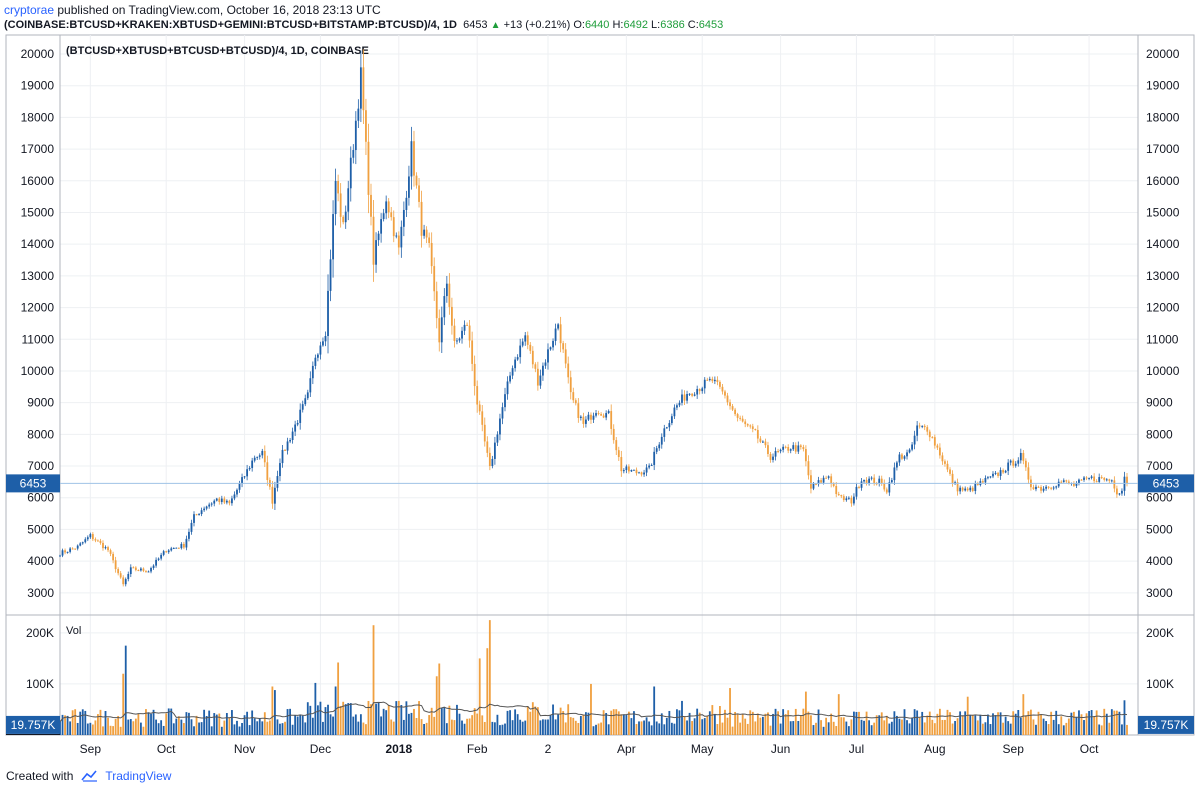  Describe the element at coordinates (548, 749) in the screenshot. I see `time-tick-label: 2` at that location.